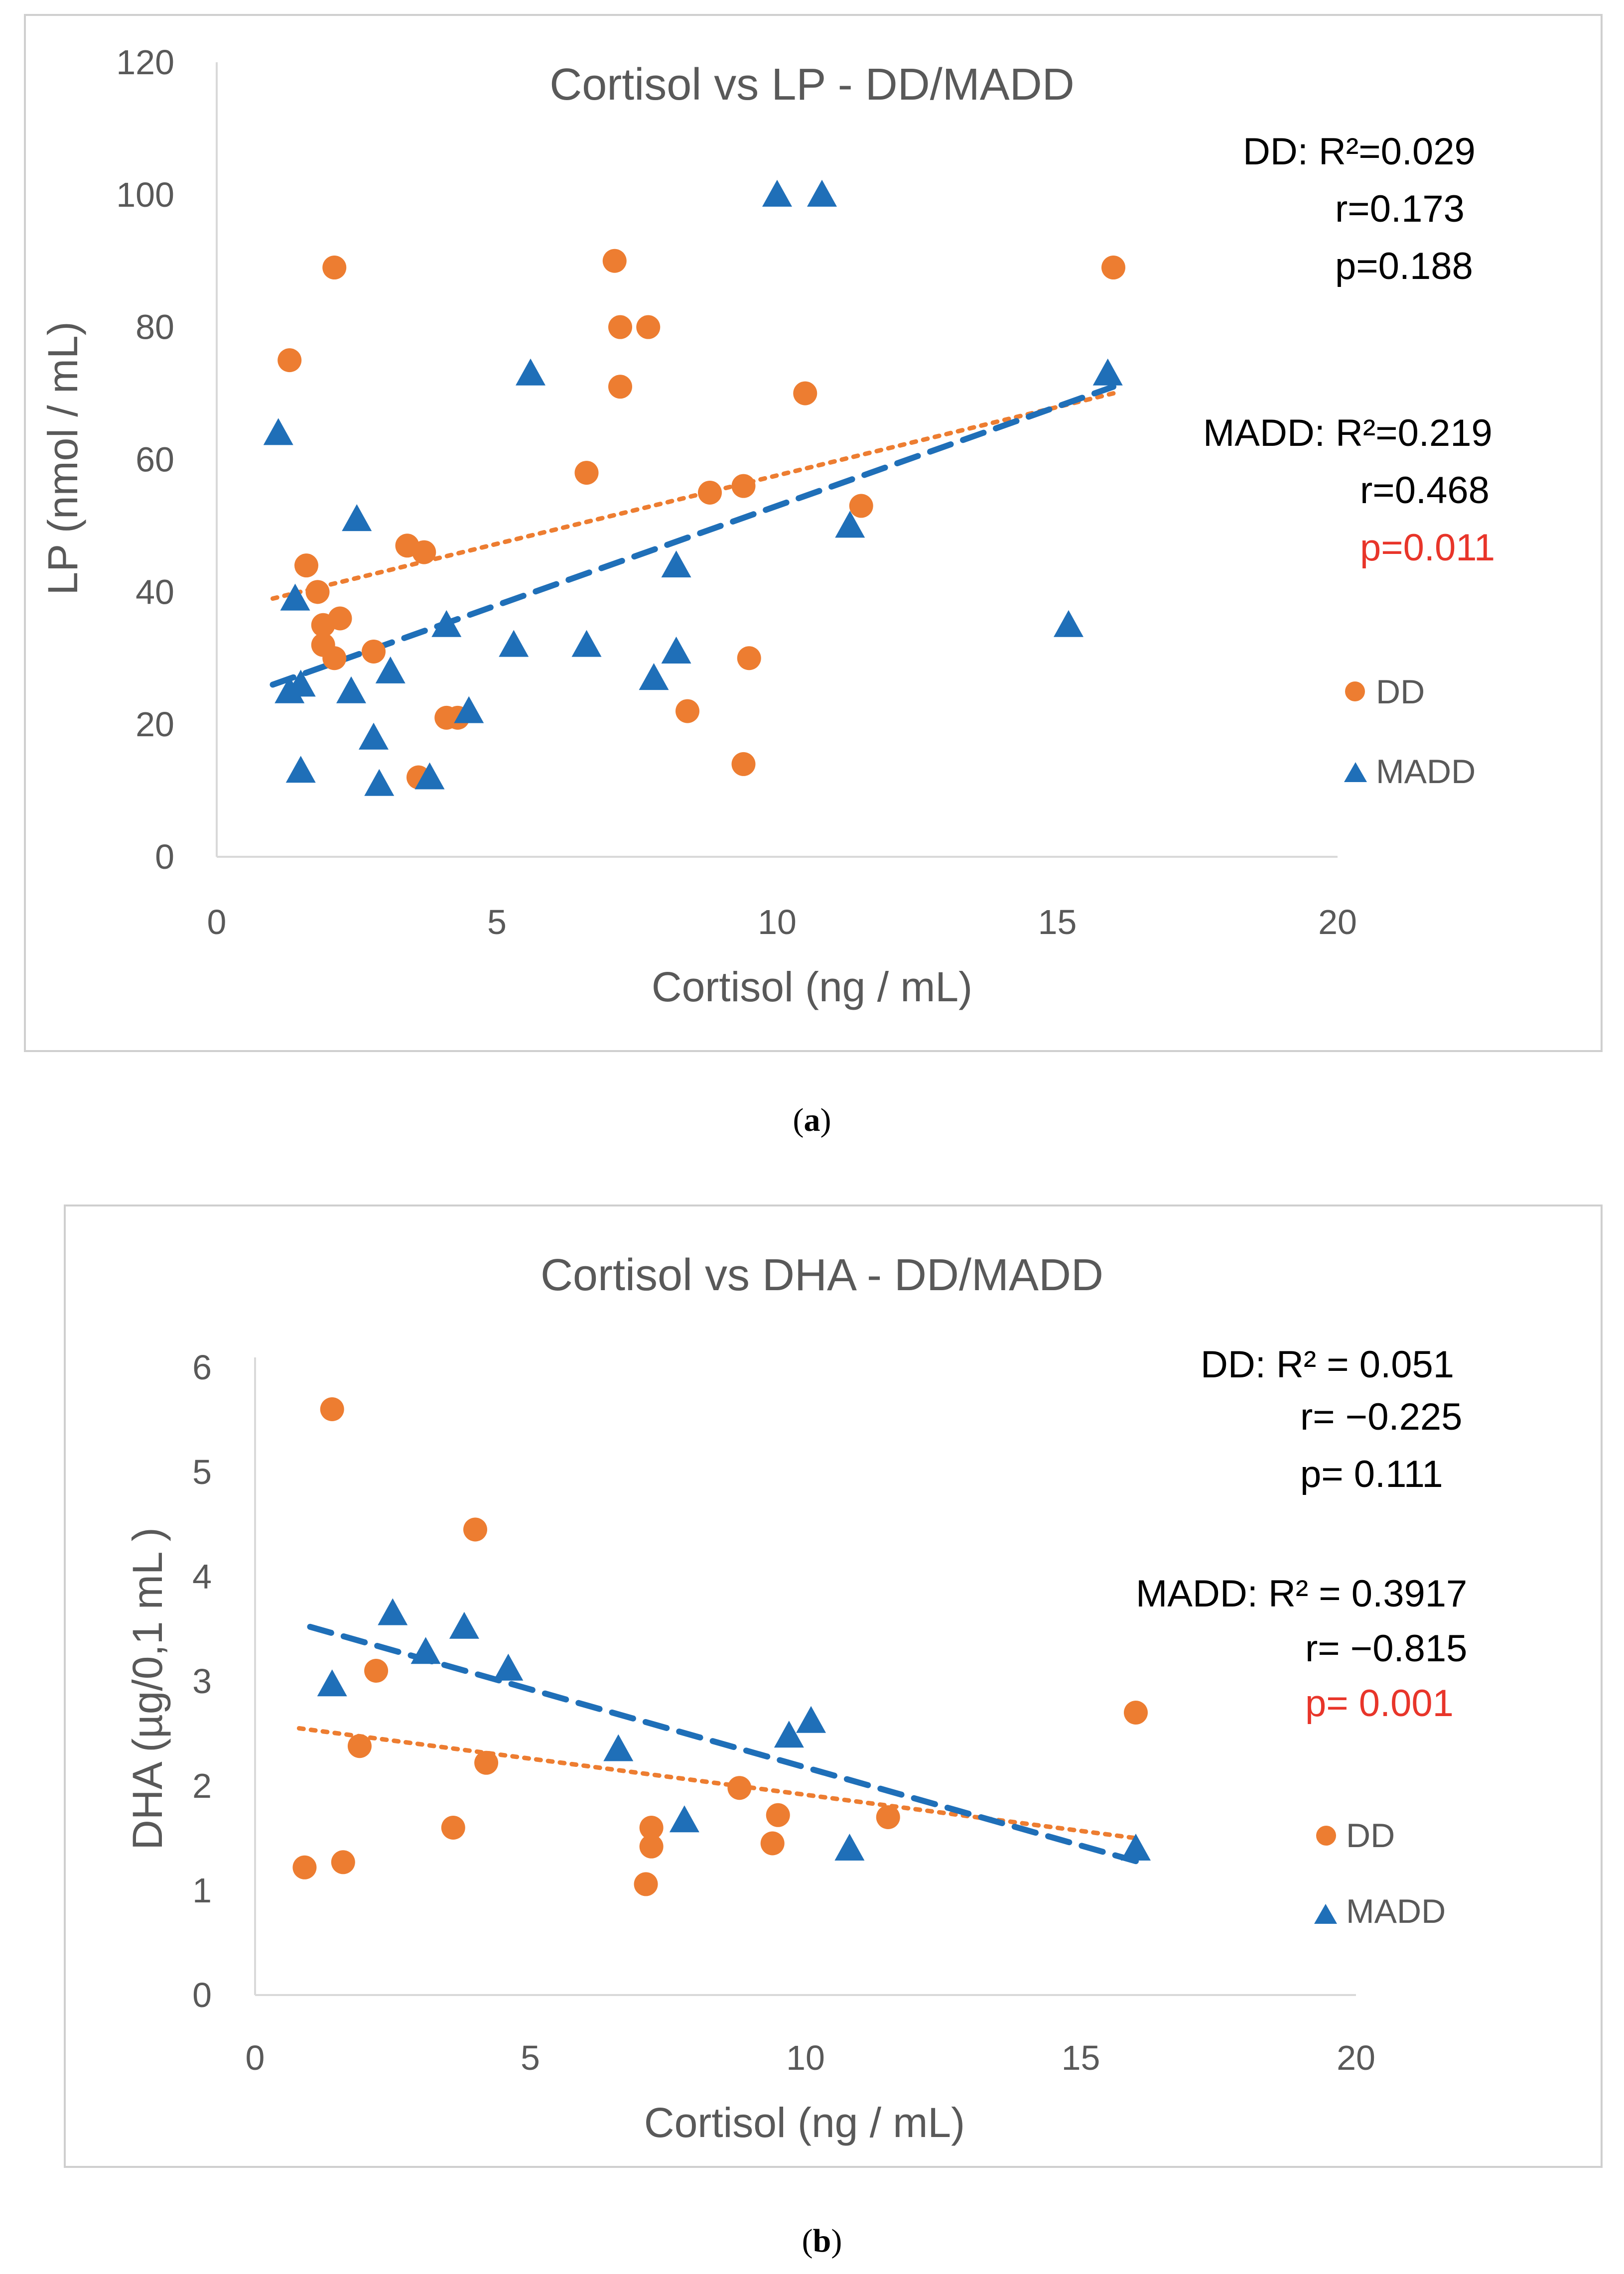 The width and height of the screenshot is (1624, 2274). What do you see at coordinates (812, 85) in the screenshot?
I see `panel-a-title: Cortisol vs LP - DD/MADD` at bounding box center [812, 85].